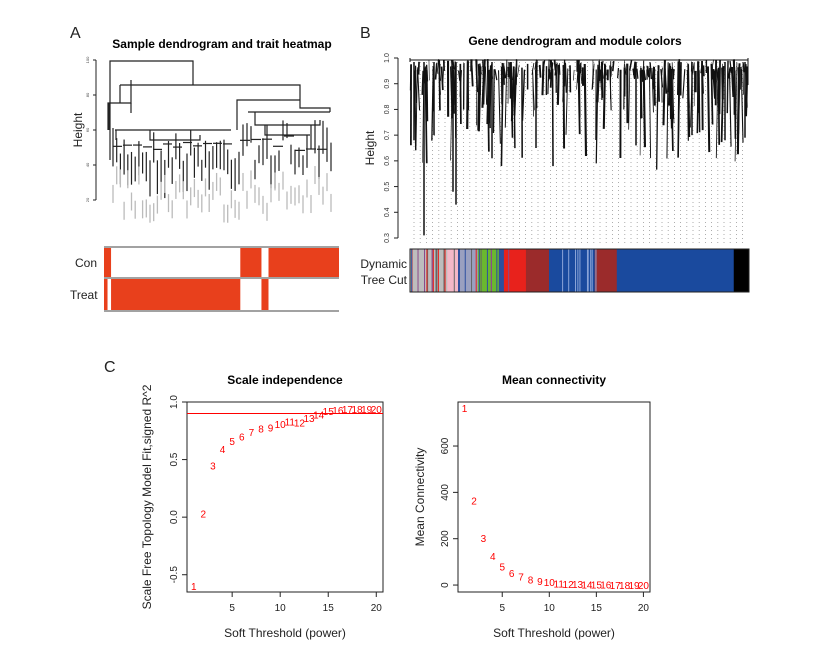 This screenshot has height=662, width=827. I want to click on y-tick-label: 1.0, so click(174, 402).